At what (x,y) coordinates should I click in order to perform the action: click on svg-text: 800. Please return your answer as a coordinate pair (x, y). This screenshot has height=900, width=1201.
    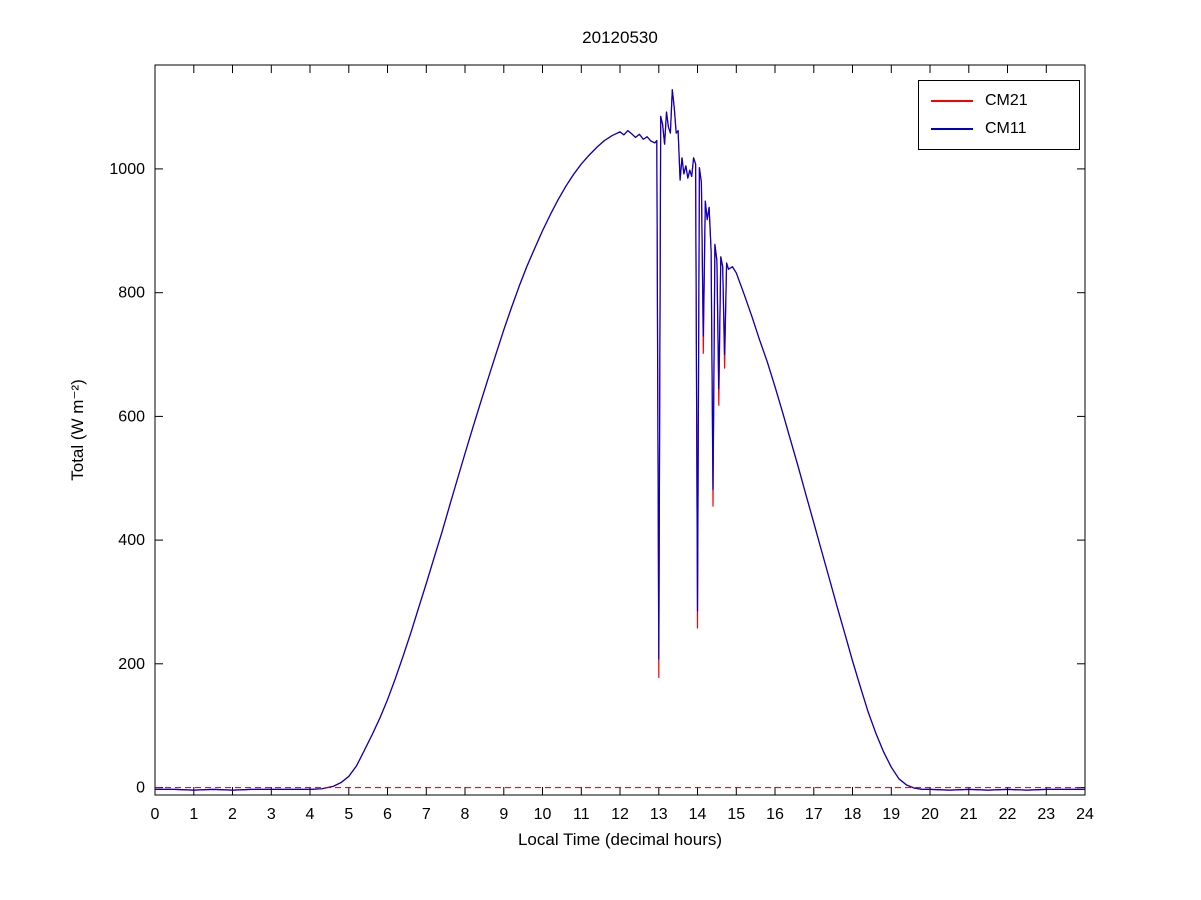
    Looking at the image, I should click on (131, 293).